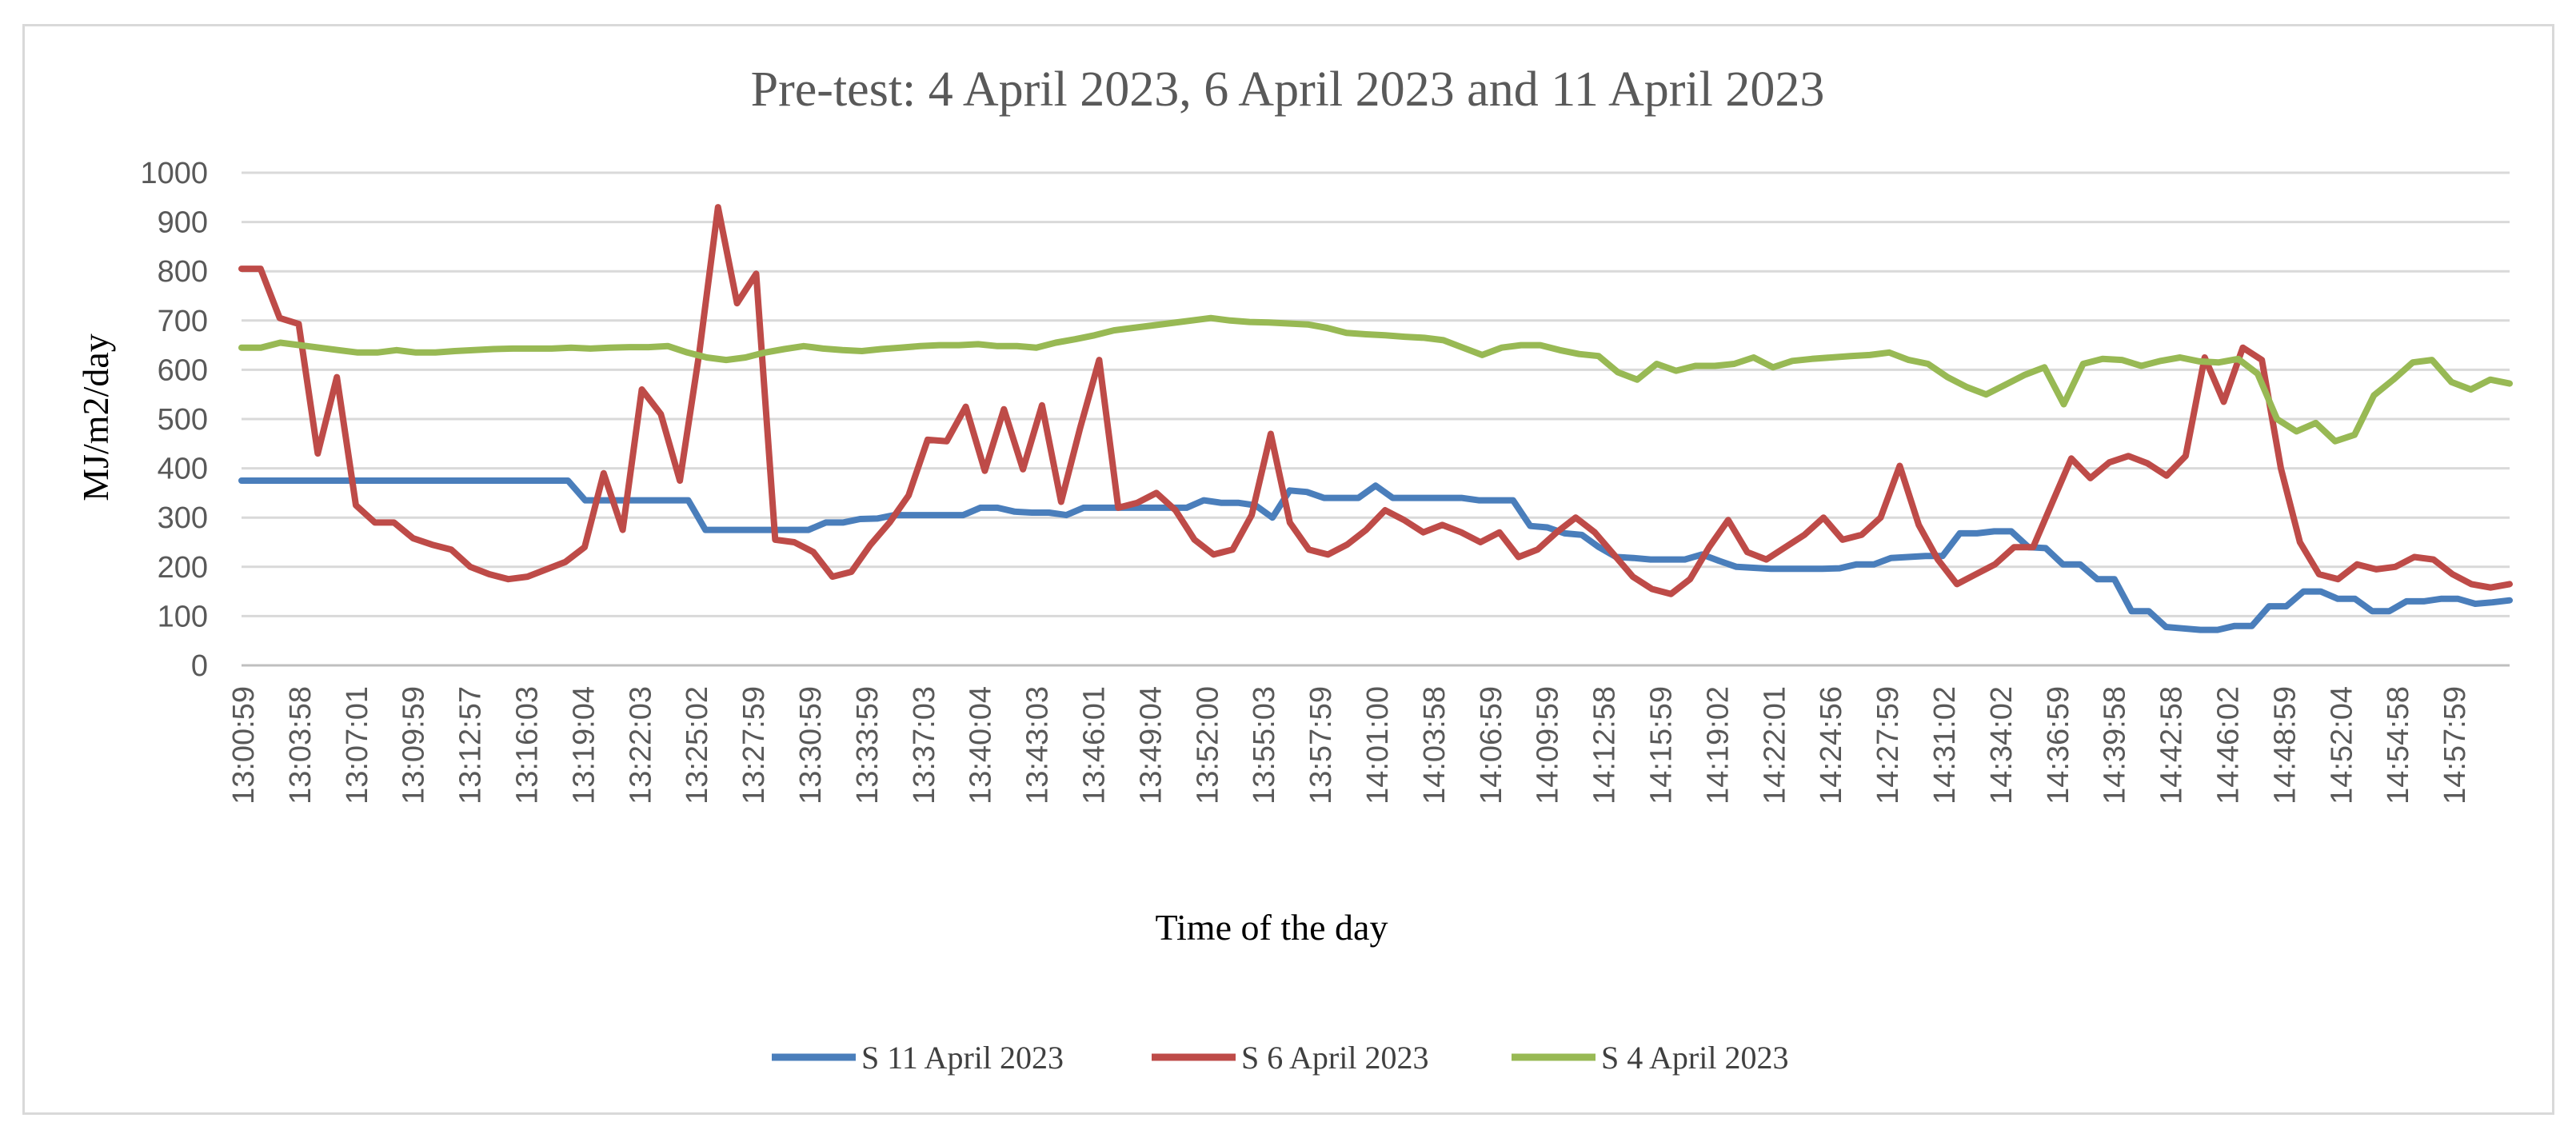 This screenshot has height=1138, width=2576. I want to click on x-tick-label: 14:48:59, so click(2285, 746).